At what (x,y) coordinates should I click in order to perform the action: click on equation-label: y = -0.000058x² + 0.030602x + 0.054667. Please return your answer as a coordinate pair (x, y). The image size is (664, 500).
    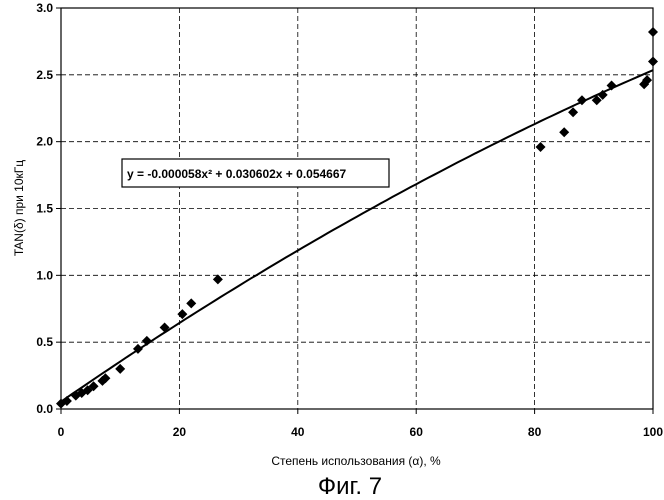
    Looking at the image, I should click on (237, 174).